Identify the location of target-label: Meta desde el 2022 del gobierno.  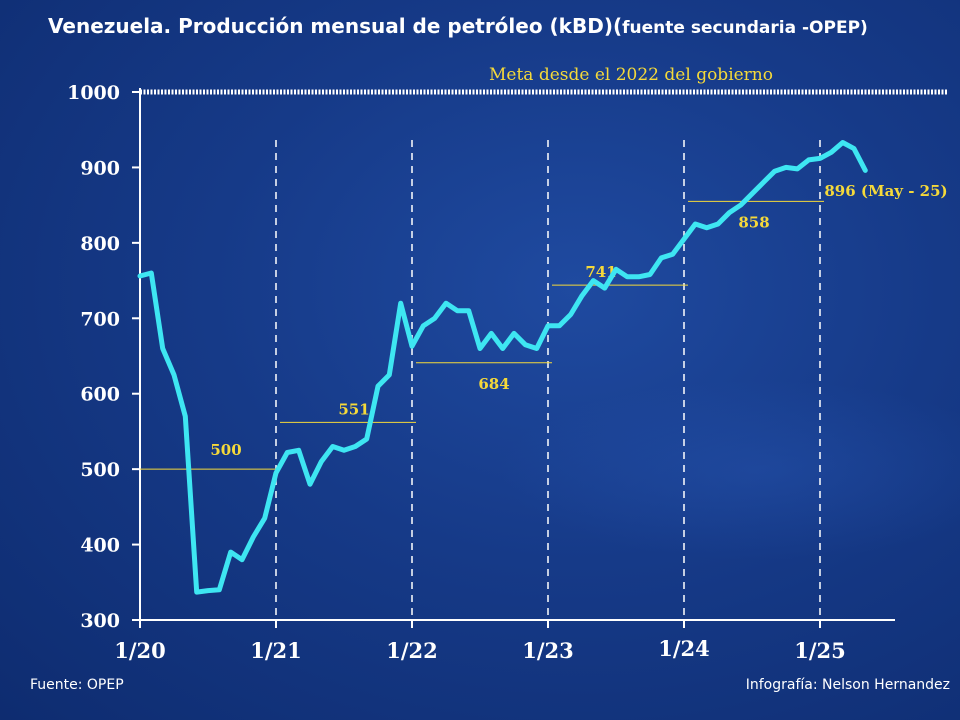
(631, 75).